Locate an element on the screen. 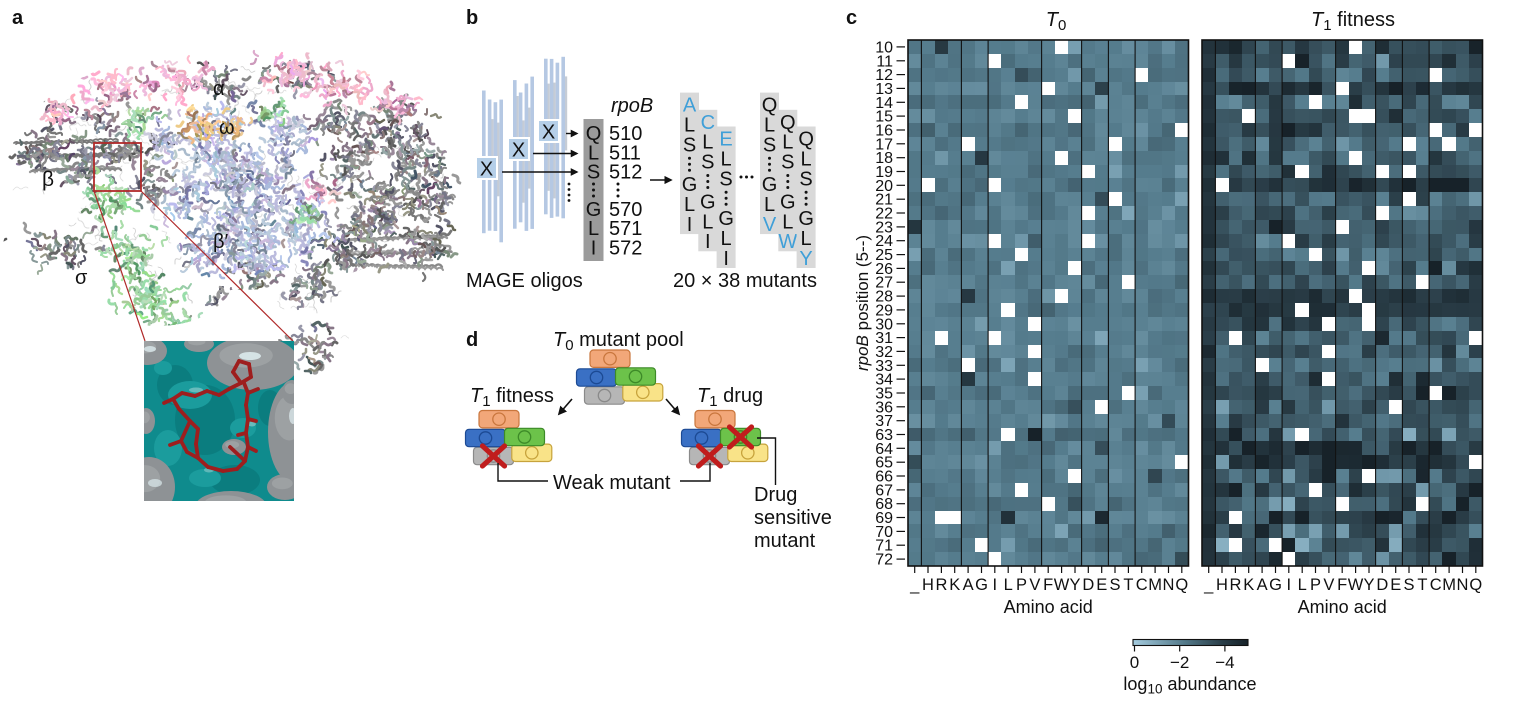 The width and height of the screenshot is (1517, 705). svg-text: β′ is located at coordinates (221, 242).